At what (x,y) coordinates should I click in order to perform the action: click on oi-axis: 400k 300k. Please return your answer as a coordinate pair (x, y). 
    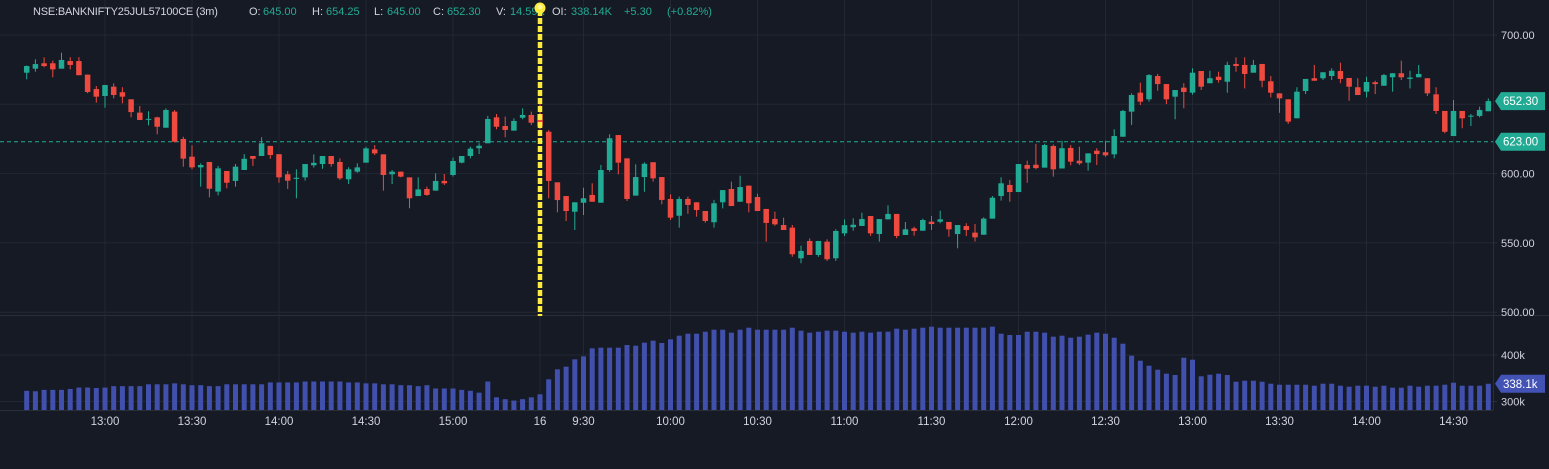
    Looking at the image, I should click on (1509, 379).